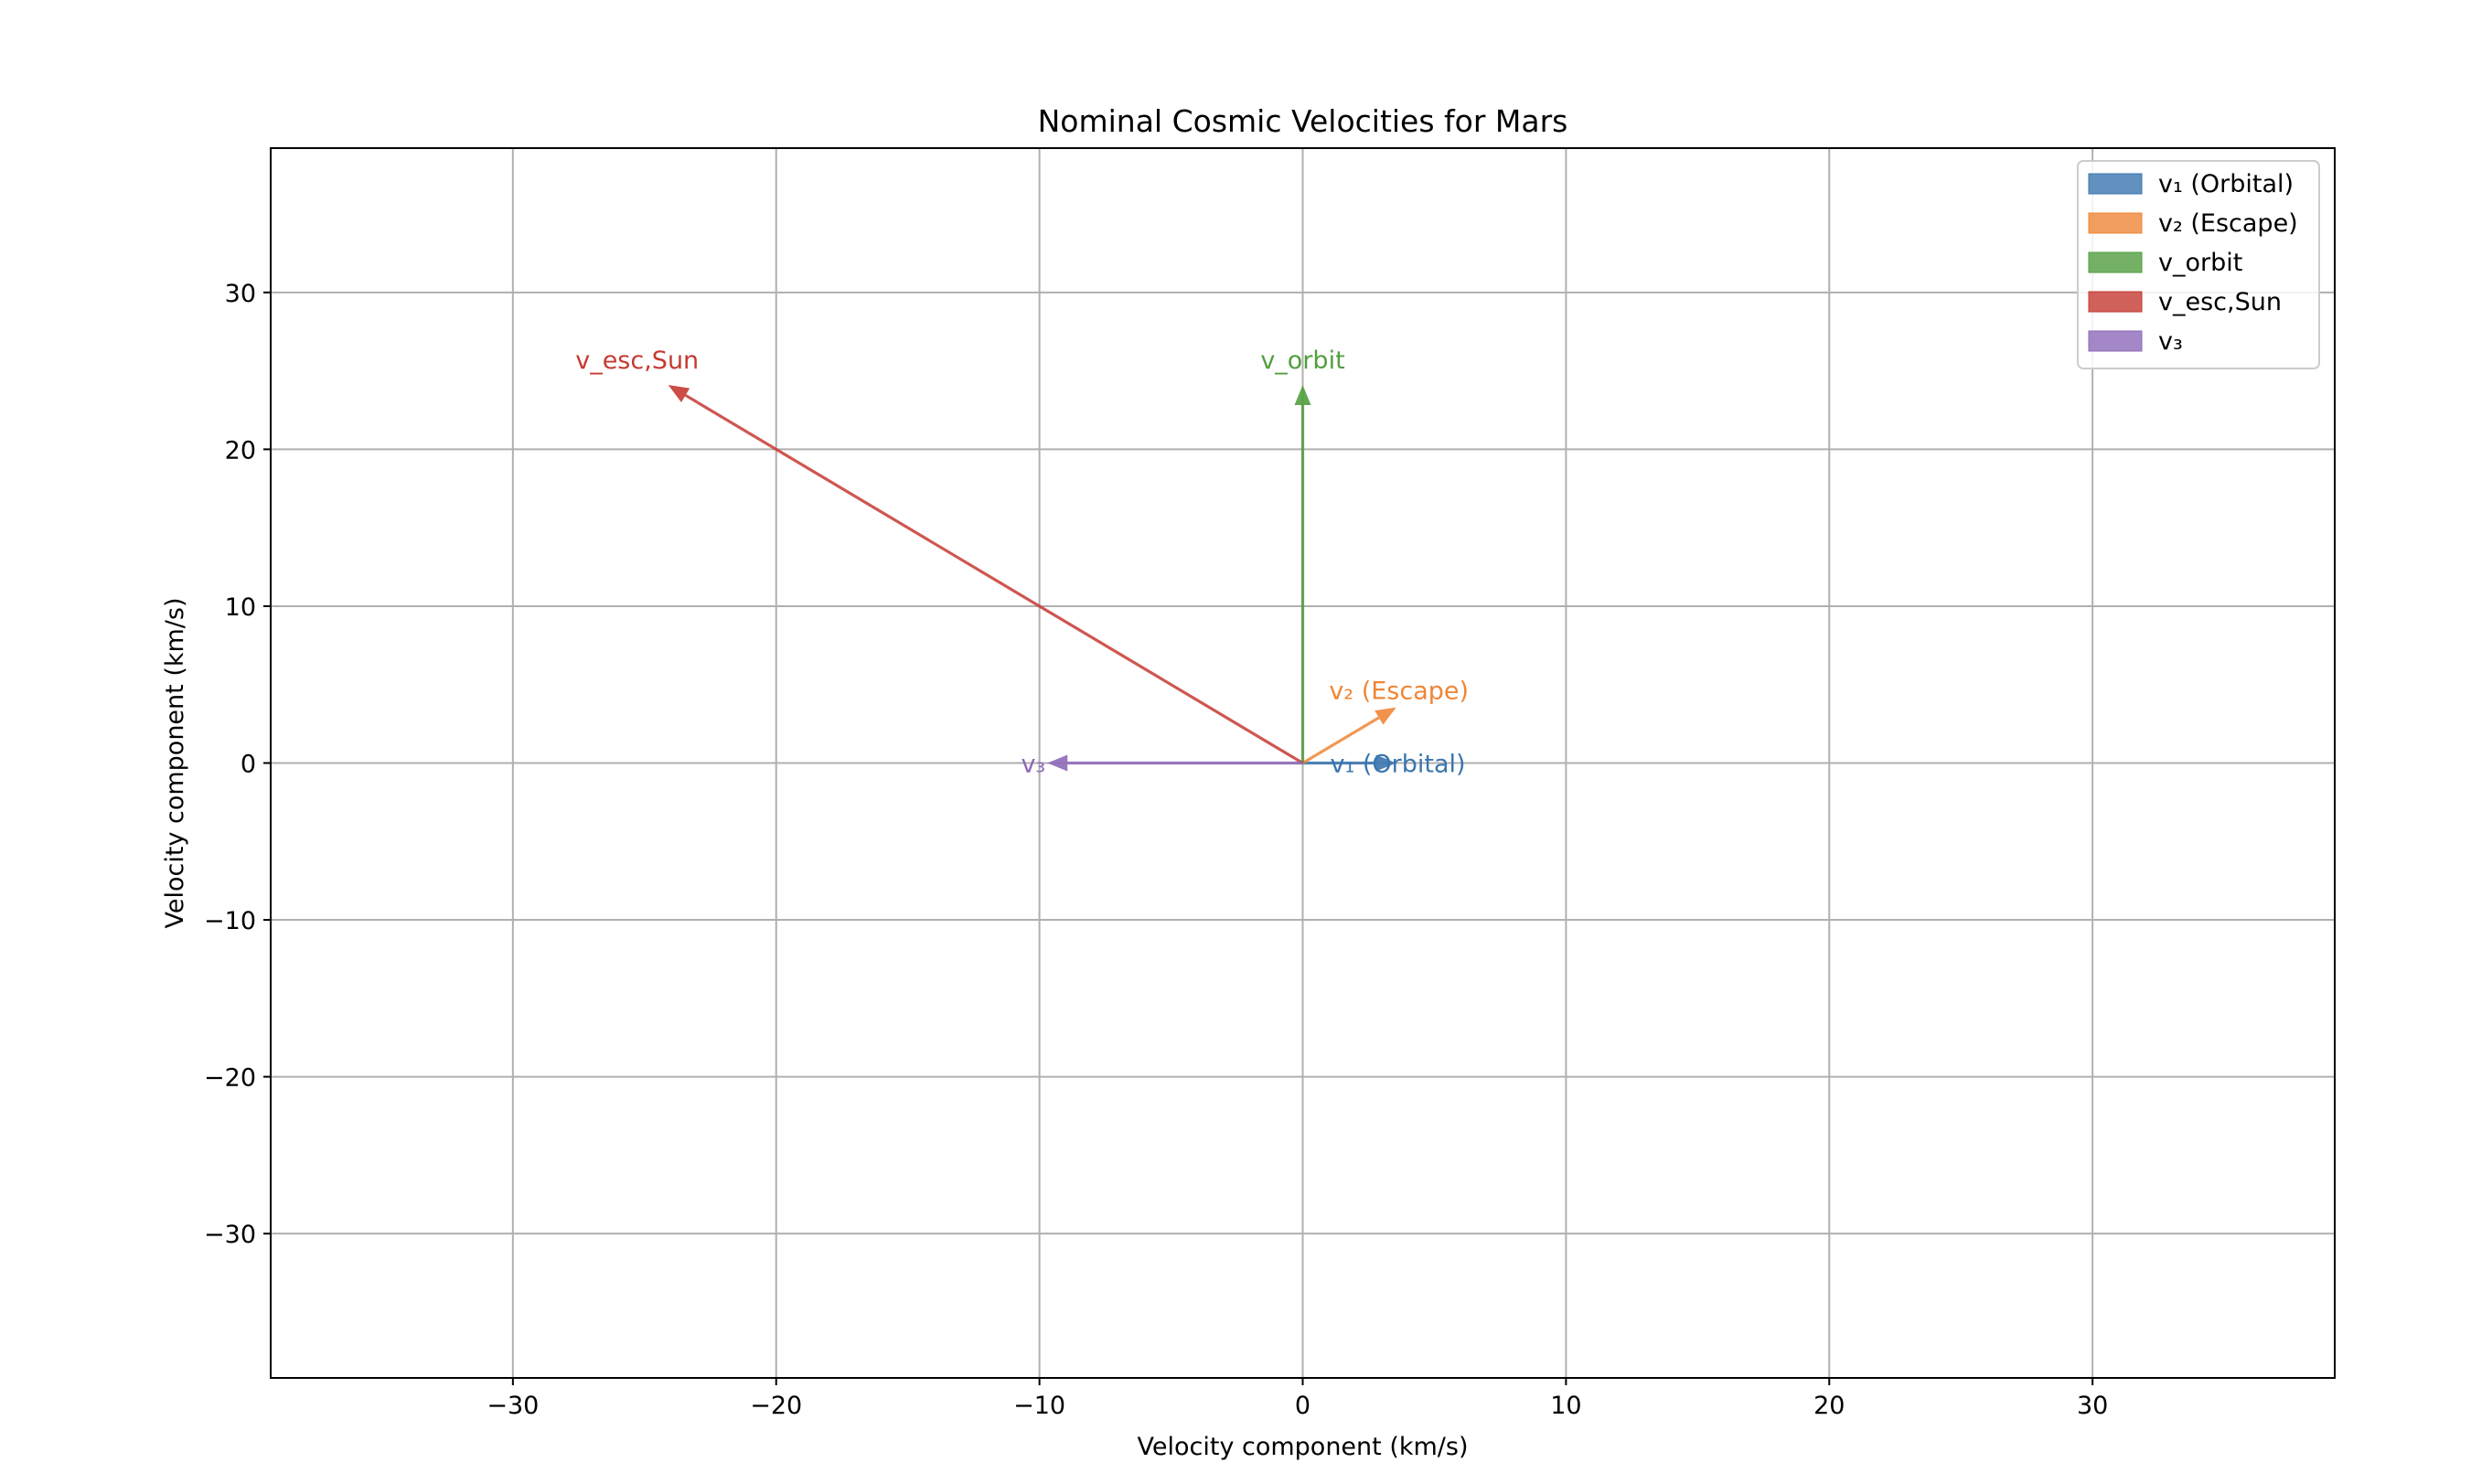 Image resolution: width=2471 pixels, height=1484 pixels. I want to click on x-tick-label: −20, so click(776, 1406).